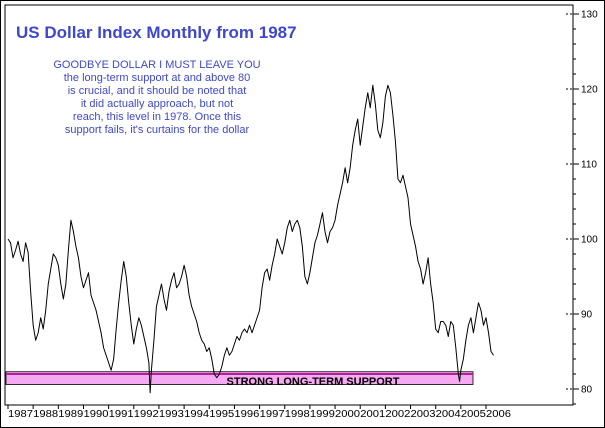 This screenshot has width=605, height=428. What do you see at coordinates (589, 165) in the screenshot?
I see `y-tick-label: 110` at bounding box center [589, 165].